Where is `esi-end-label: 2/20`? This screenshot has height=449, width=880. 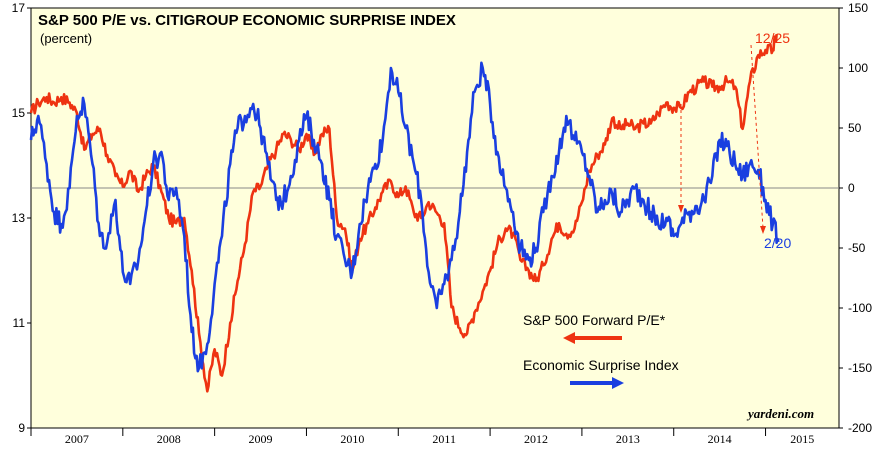
esi-end-label: 2/20 is located at coordinates (777, 243).